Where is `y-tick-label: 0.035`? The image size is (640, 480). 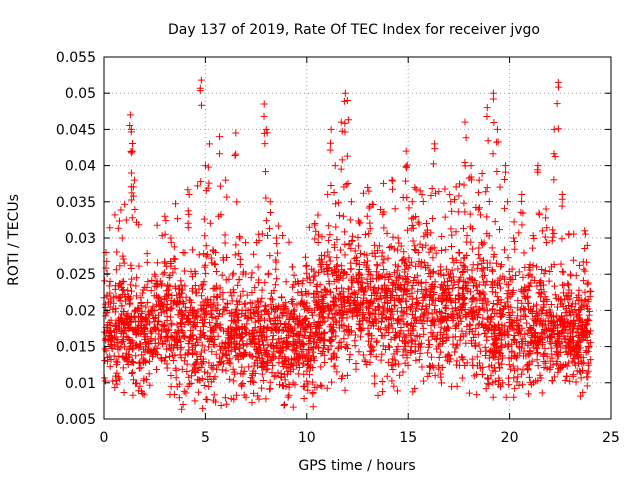
y-tick-label: 0.035 is located at coordinates (76, 203).